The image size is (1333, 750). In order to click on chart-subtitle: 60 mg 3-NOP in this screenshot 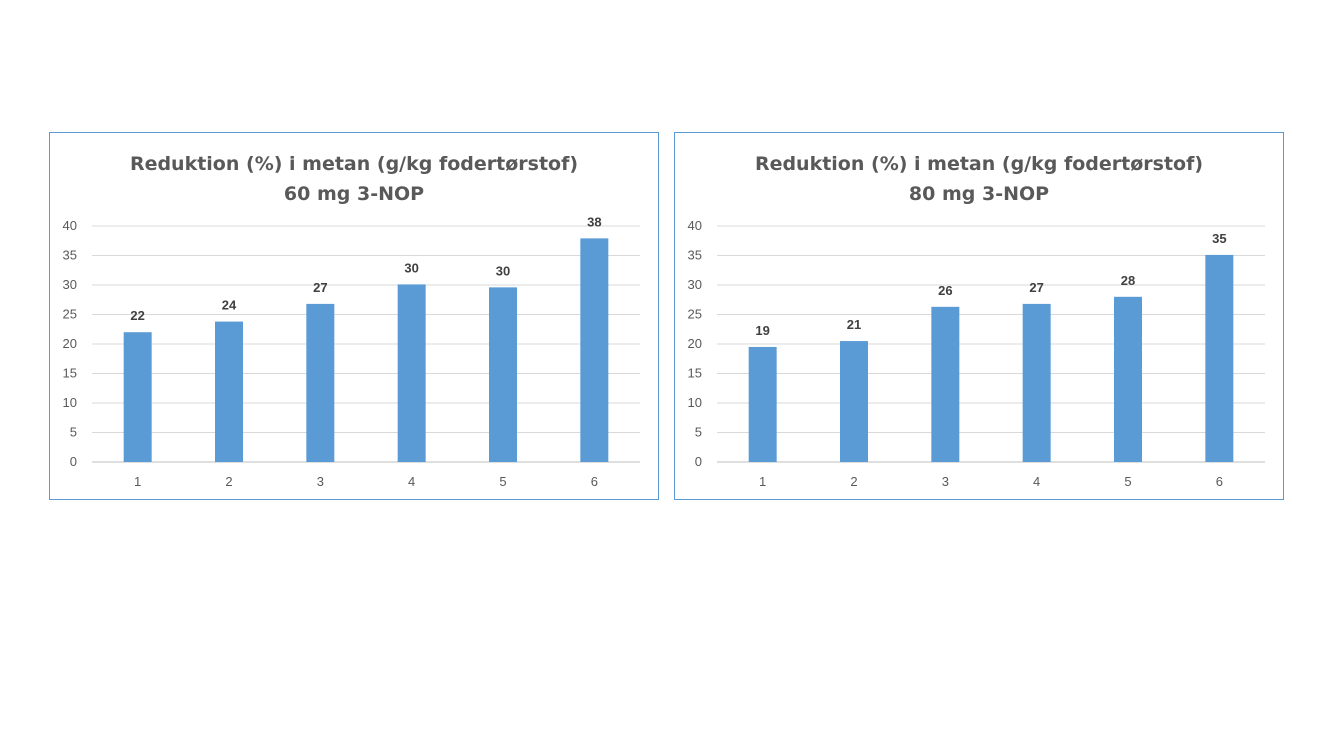, I will do `click(354, 194)`.